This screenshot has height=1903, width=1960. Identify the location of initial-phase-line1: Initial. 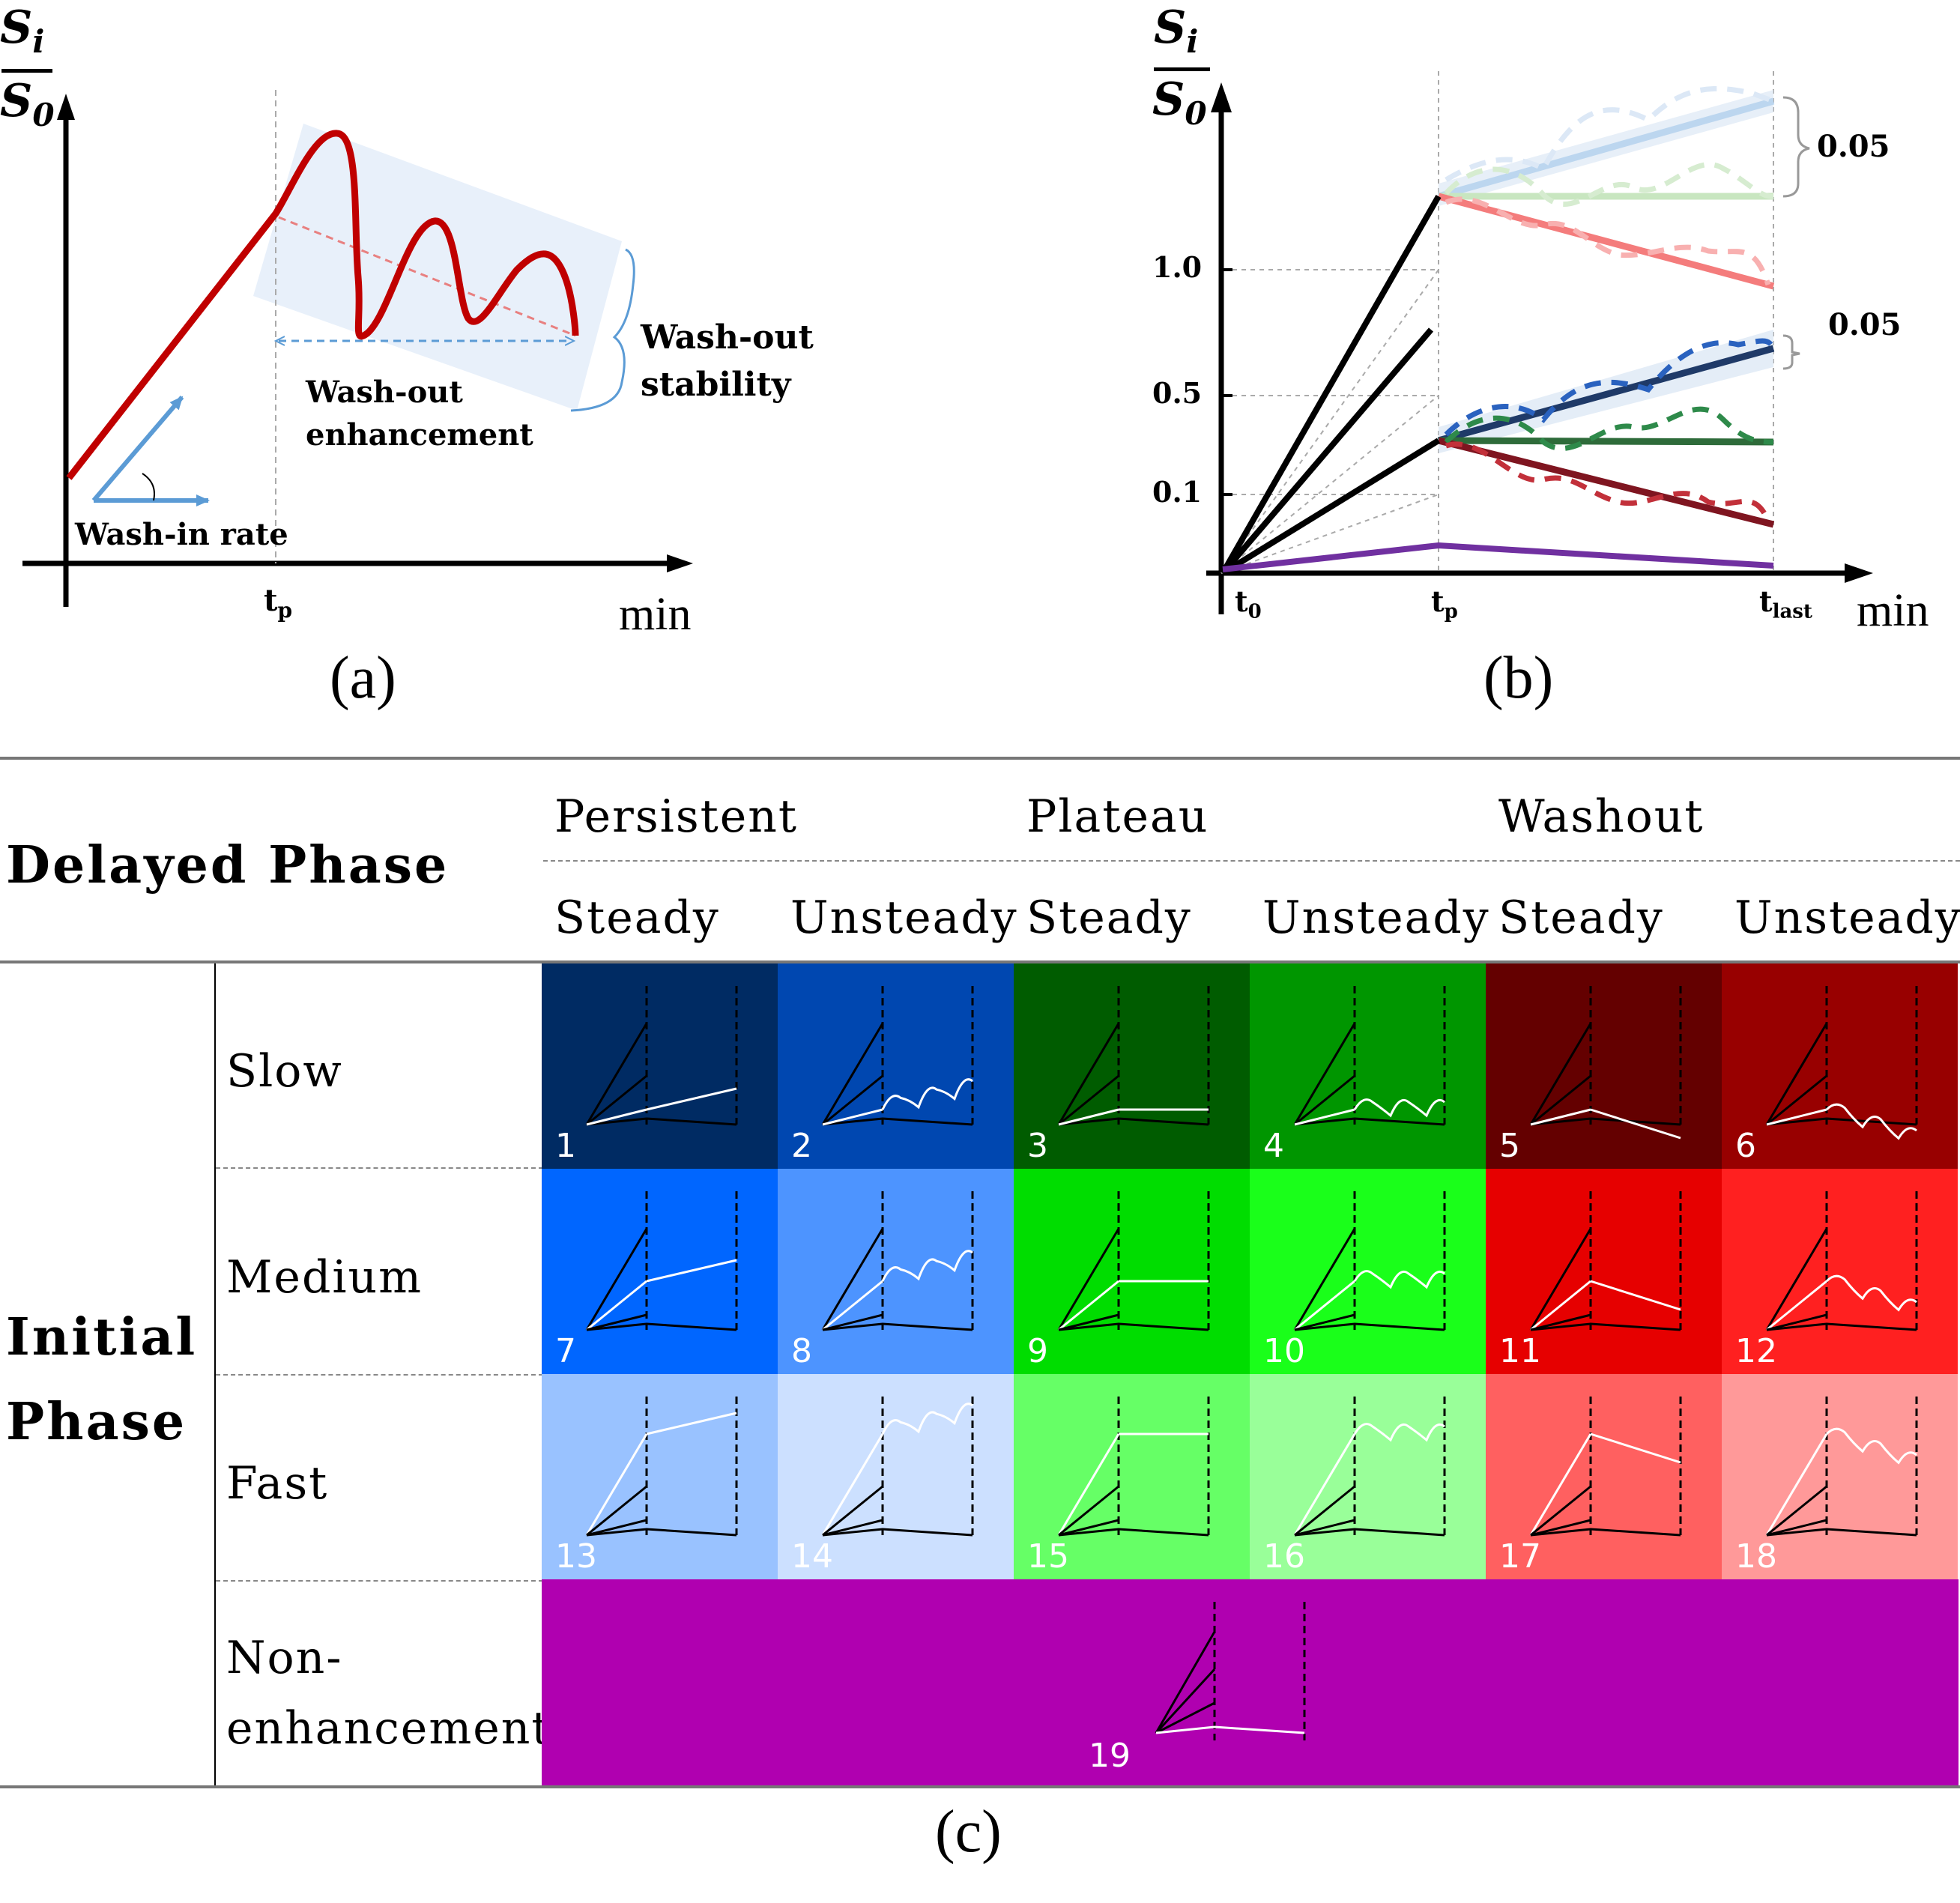
(102, 1337).